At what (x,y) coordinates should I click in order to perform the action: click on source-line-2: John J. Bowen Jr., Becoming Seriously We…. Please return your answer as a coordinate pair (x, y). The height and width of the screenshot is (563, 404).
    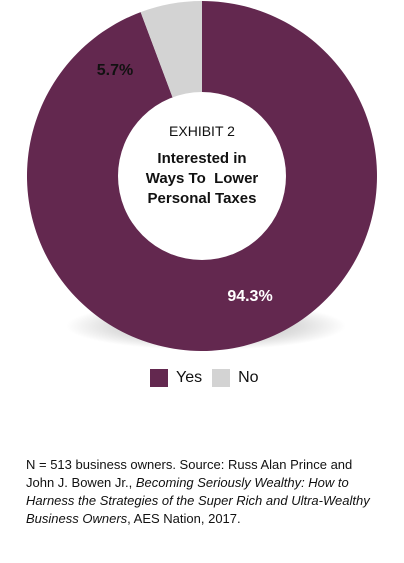
    Looking at the image, I should click on (206, 483).